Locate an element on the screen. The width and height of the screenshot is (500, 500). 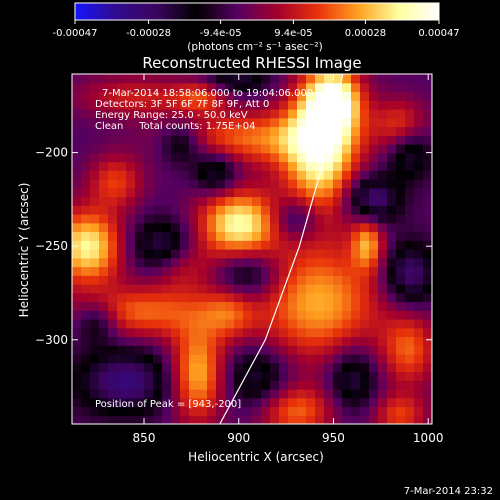
annotation-clean-counts: Clean Total counts: 1.75E+04 is located at coordinates (175, 126).